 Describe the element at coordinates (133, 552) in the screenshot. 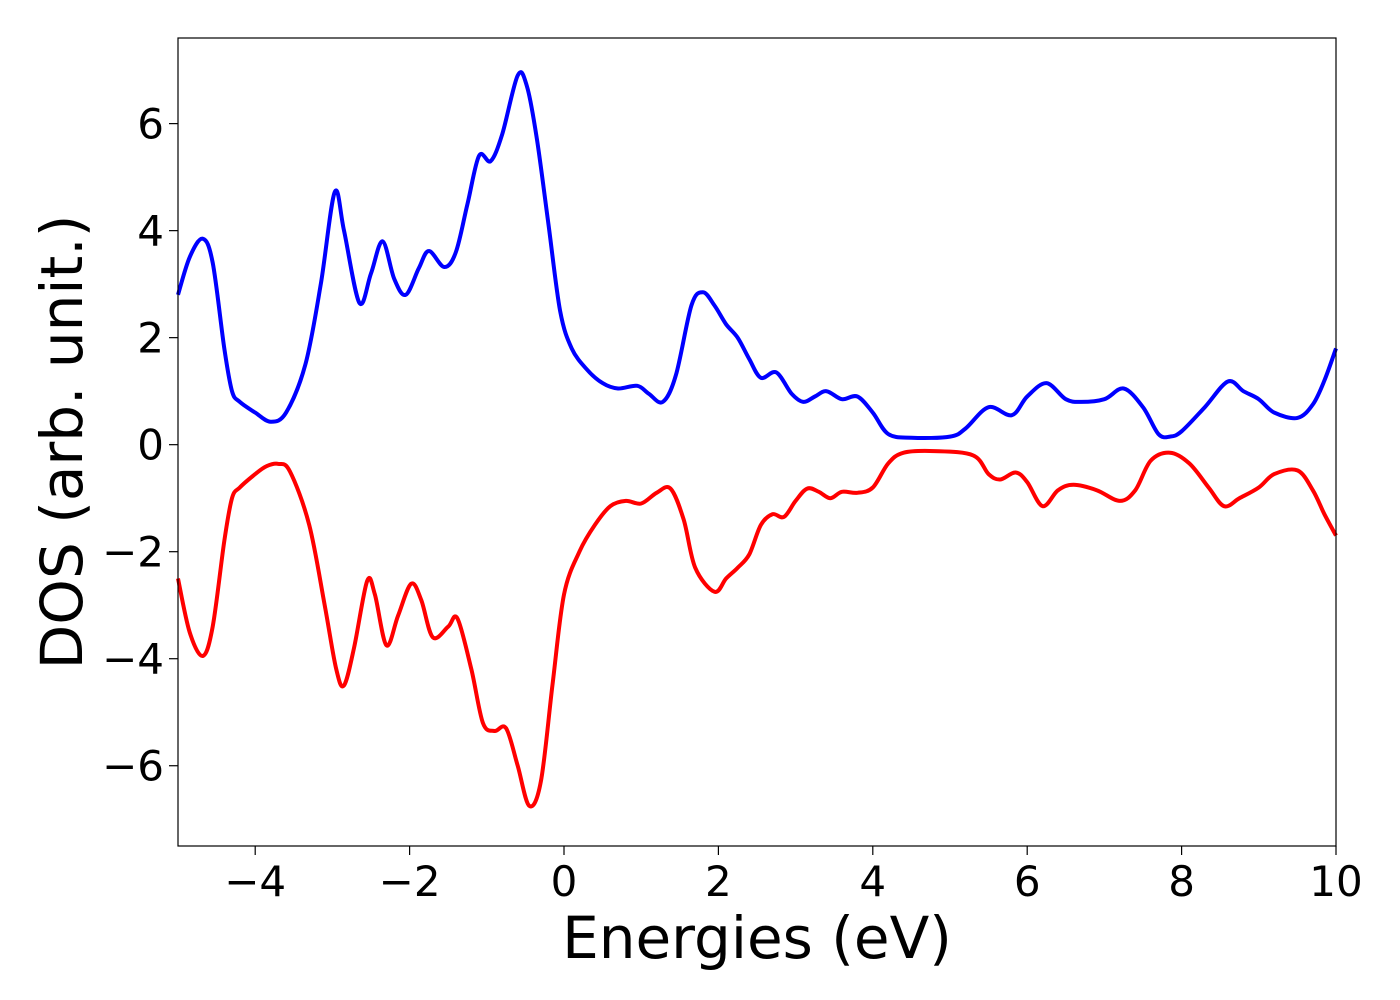

I see `y-tick-label: −2` at that location.